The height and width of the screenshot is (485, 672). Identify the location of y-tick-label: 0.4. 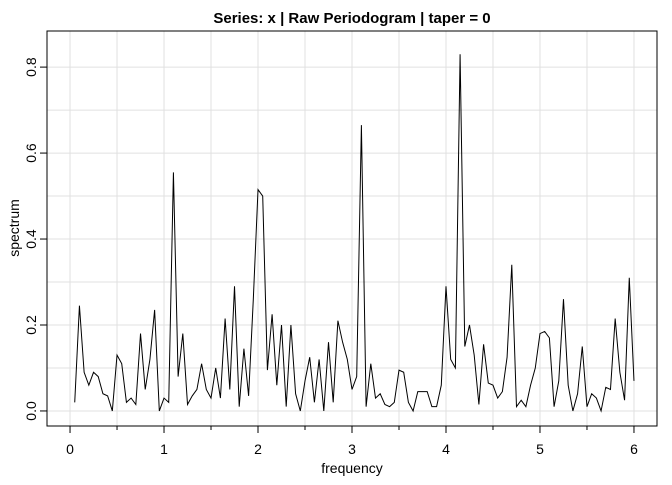
(31, 239).